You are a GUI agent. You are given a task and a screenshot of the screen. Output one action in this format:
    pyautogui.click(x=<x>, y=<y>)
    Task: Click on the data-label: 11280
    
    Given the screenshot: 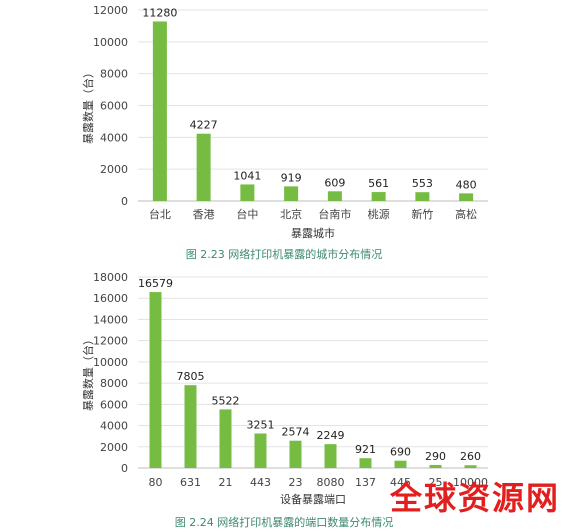 What is the action you would take?
    pyautogui.click(x=159, y=12)
    